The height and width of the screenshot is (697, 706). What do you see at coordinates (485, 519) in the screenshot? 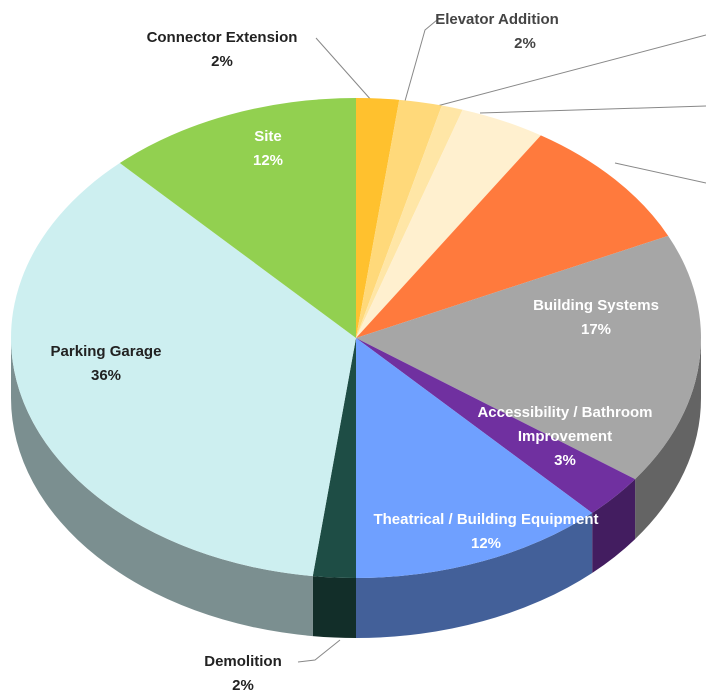
I see `slice-label: Theatrical / Building Equipment` at bounding box center [485, 519].